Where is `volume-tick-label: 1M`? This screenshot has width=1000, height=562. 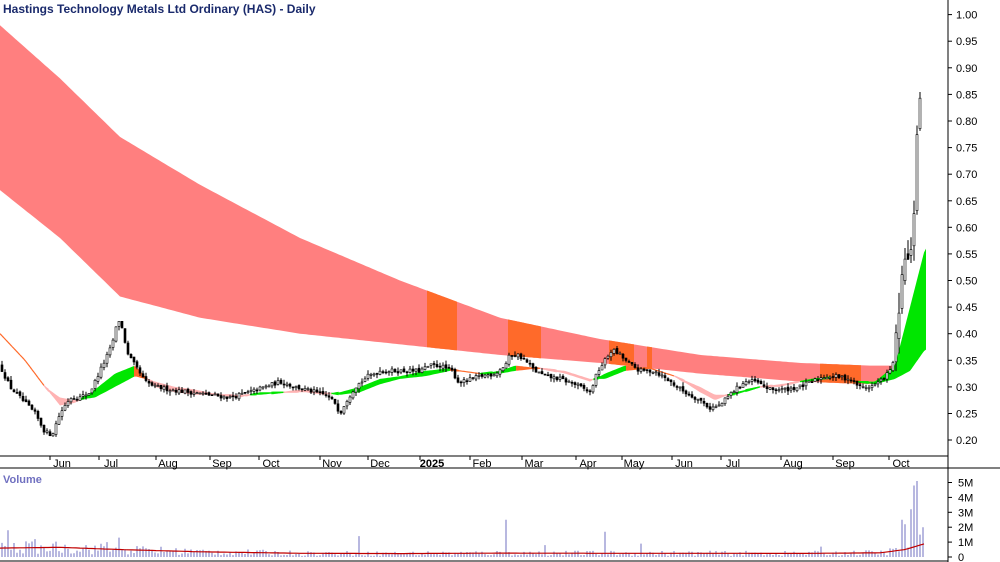 volume-tick-label: 1M is located at coordinates (965, 543).